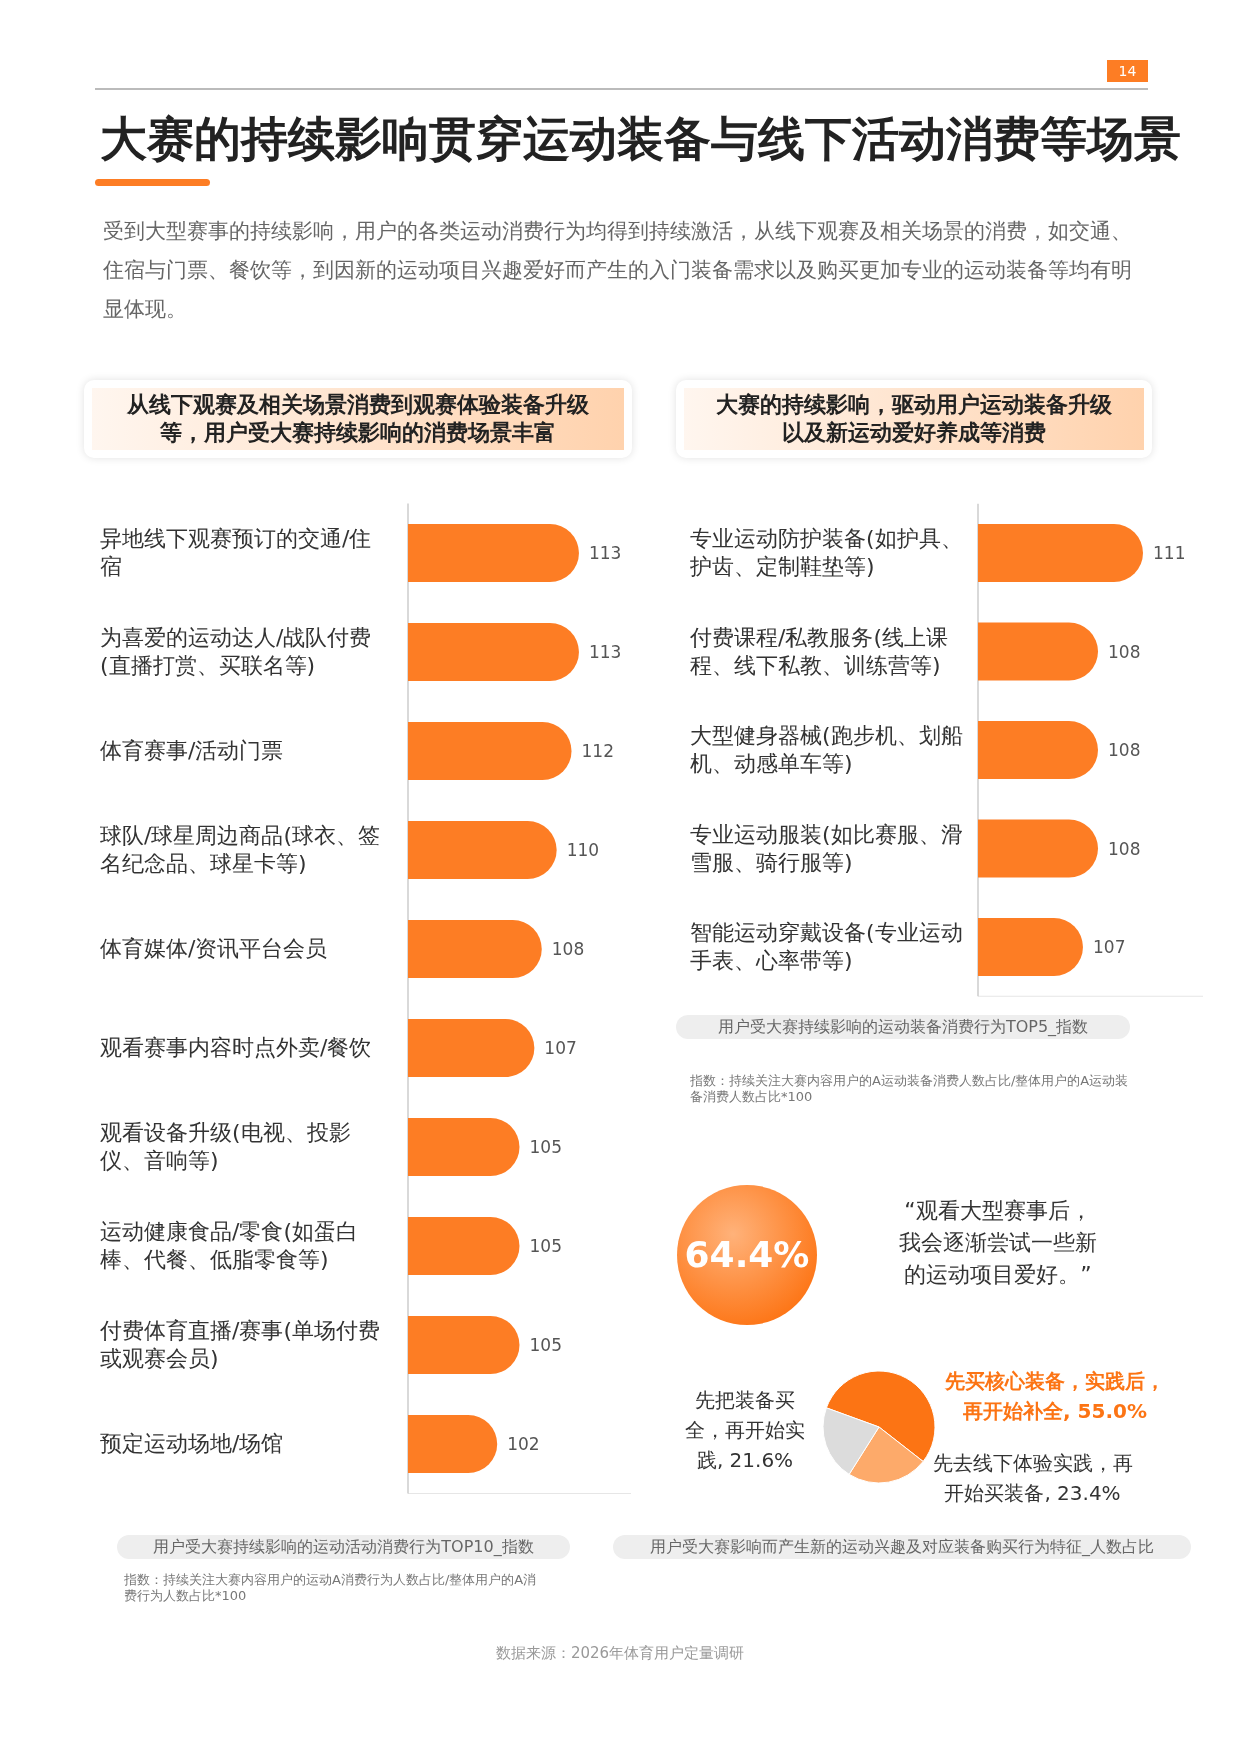 This screenshot has height=1754, width=1240. I want to click on text: 指数：持续关注大赛内容用户的A运动装备消费人数占比/整体用户的A运动装备消费人数占比*100, so click(910, 1089).